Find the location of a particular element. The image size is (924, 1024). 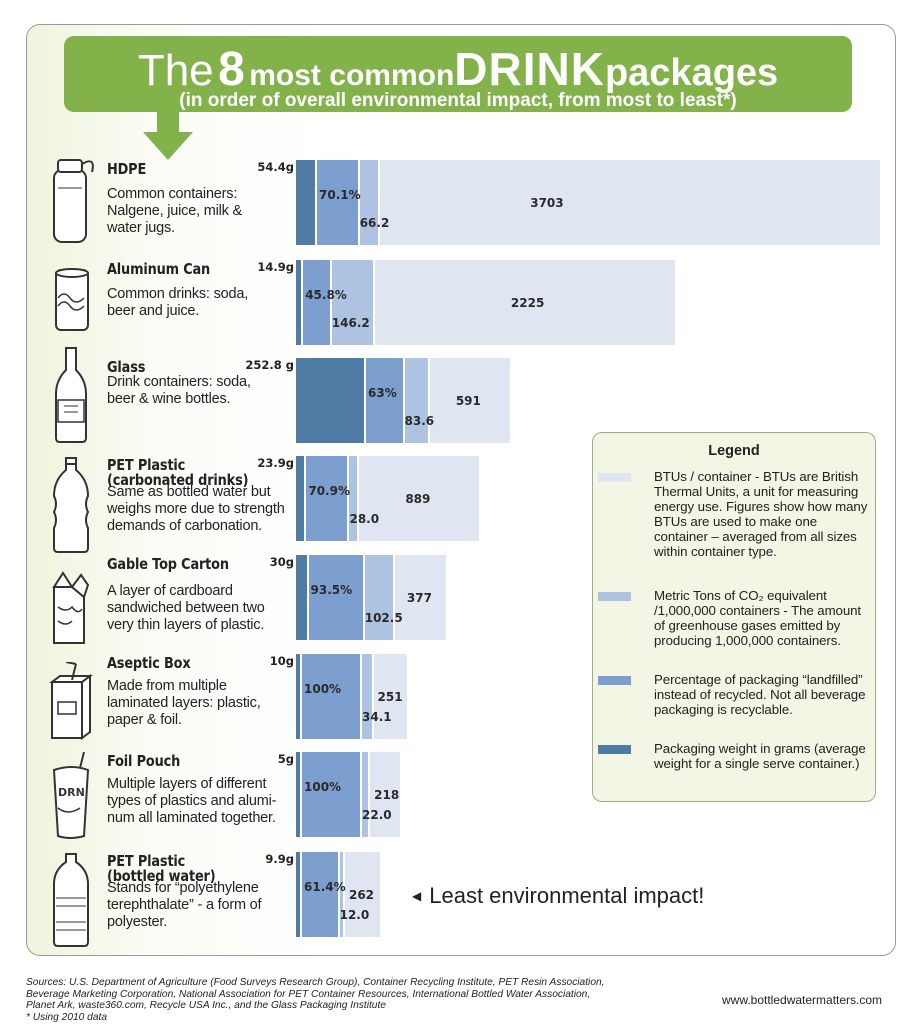

foil-pouch-icon: DRN is located at coordinates (71, 799).